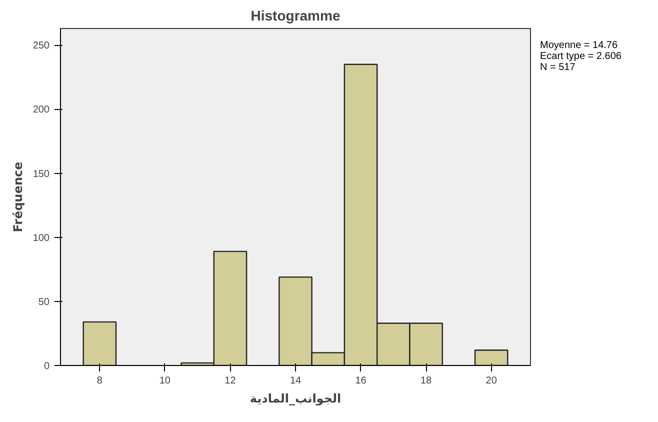 The height and width of the screenshot is (422, 658). What do you see at coordinates (426, 381) in the screenshot?
I see `x-tick-label: 18` at bounding box center [426, 381].